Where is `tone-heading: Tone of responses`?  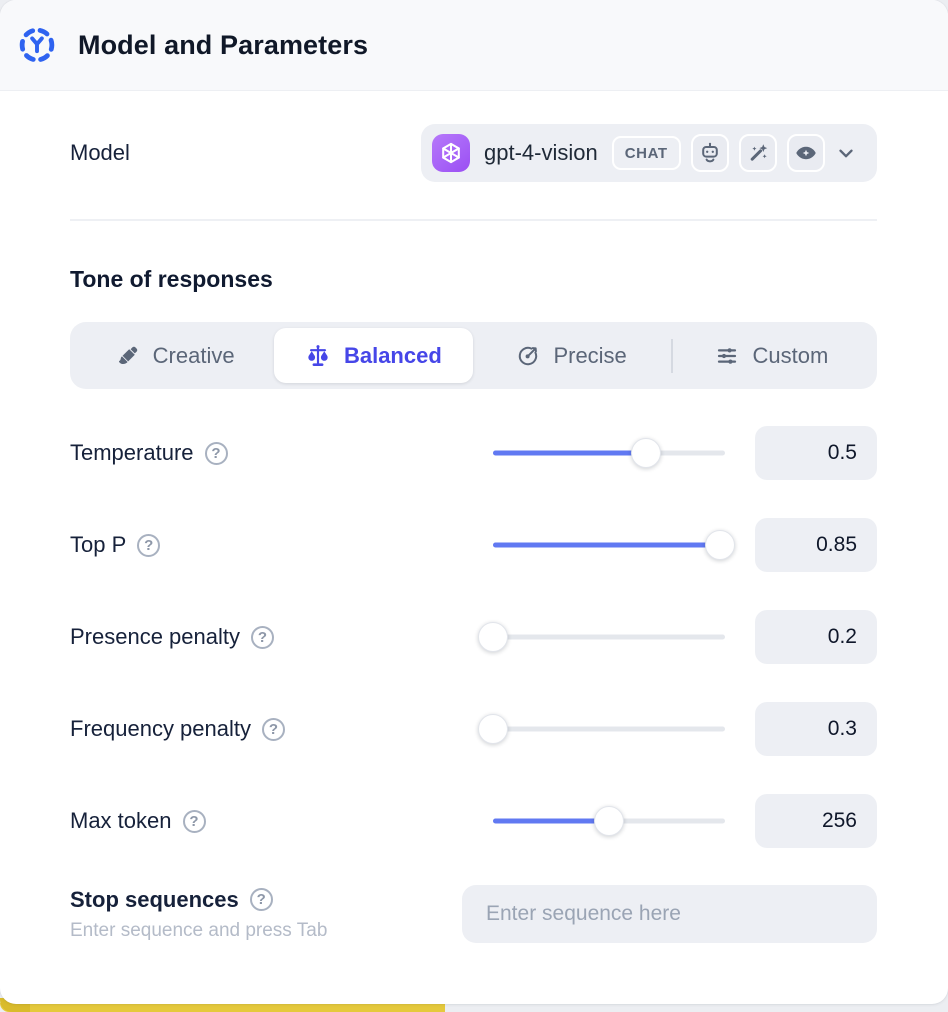 tone-heading: Tone of responses is located at coordinates (171, 279).